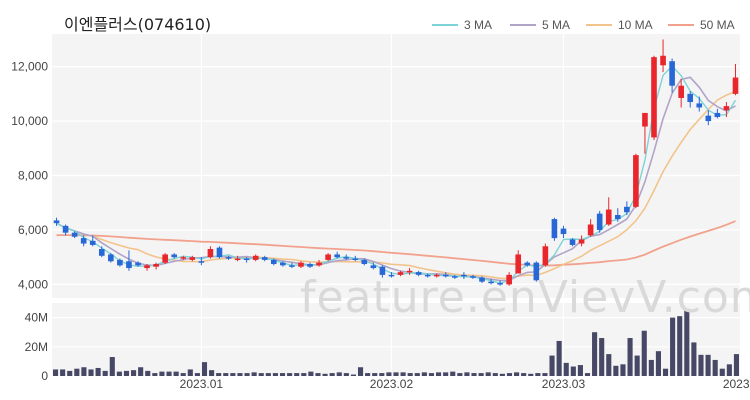 Image resolution: width=750 pixels, height=400 pixels. I want to click on price-tick-label: 6,000, so click(33, 230).